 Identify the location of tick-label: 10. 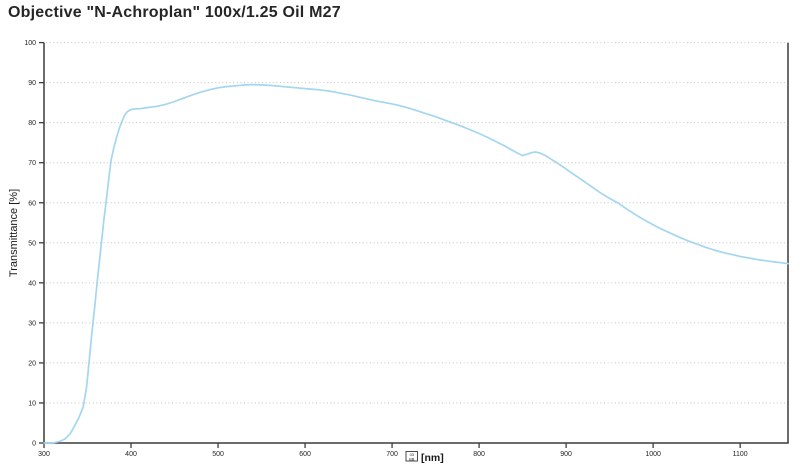
(32, 403).